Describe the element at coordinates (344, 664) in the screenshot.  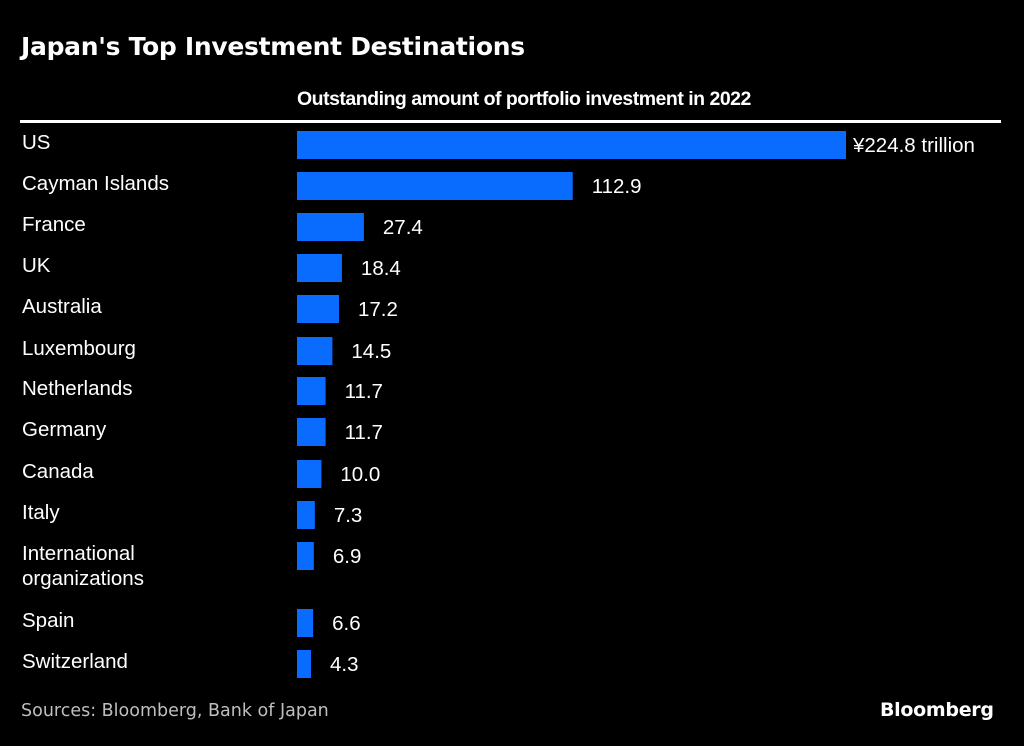
I see `value-label: 4.3` at that location.